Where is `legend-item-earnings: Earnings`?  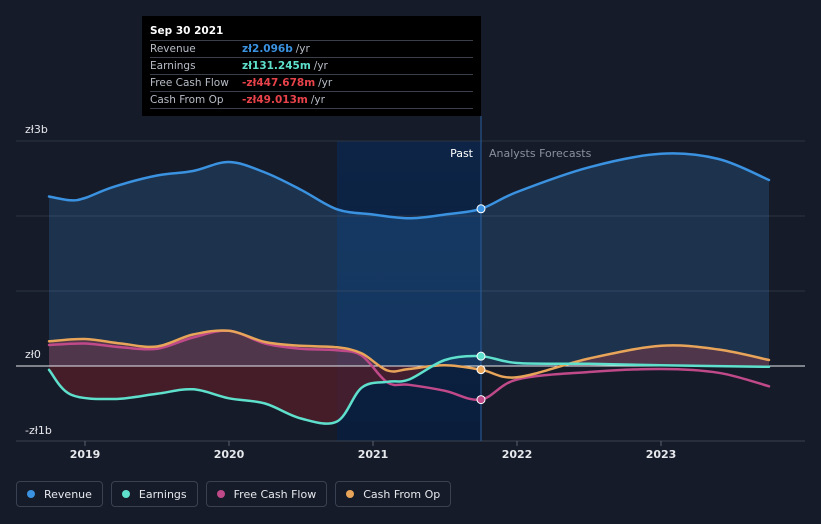 legend-item-earnings: Earnings is located at coordinates (154, 494).